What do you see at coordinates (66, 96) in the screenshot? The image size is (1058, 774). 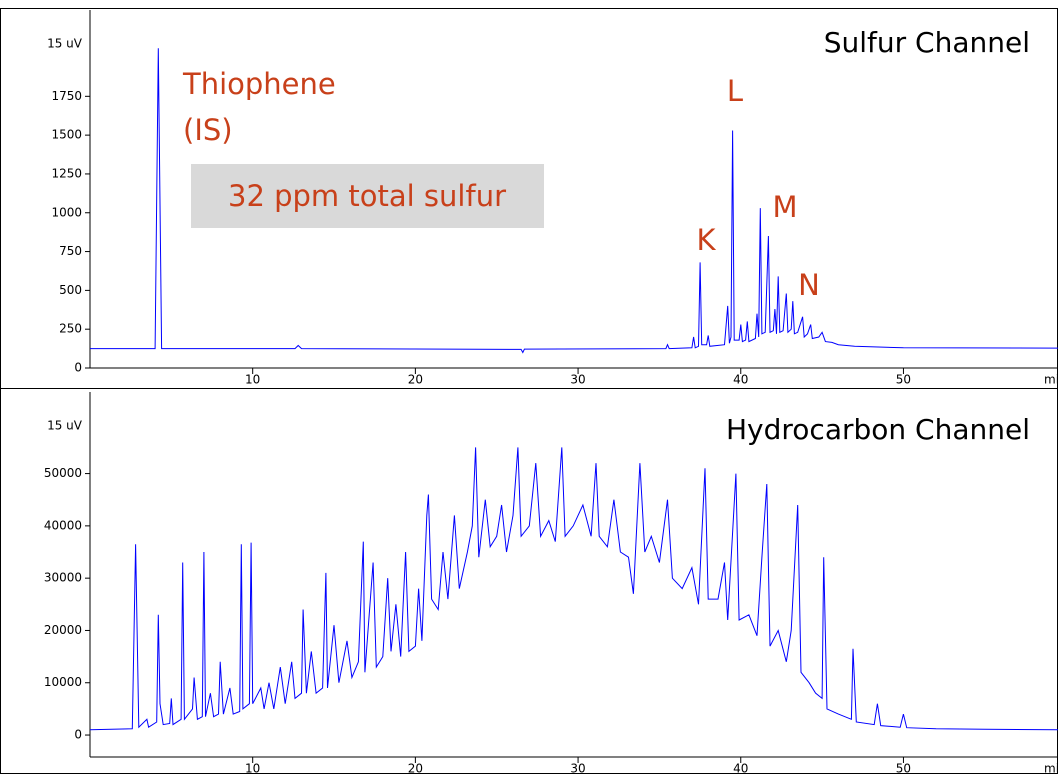 I see `y-tick-label: 1750` at bounding box center [66, 96].